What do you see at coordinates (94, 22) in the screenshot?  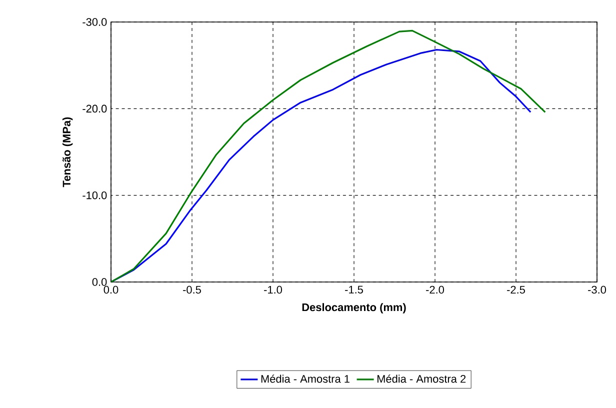 I see `y-tick-label: -30.0` at bounding box center [94, 22].